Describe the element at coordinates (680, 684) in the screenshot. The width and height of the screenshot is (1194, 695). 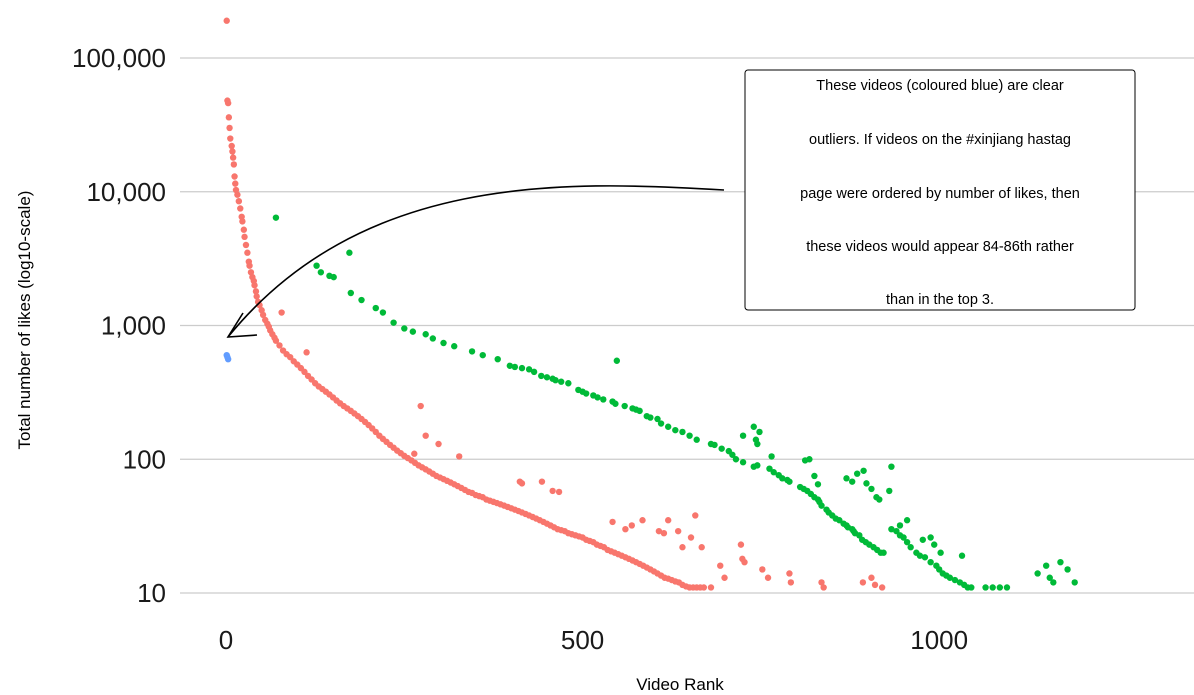
I see `x-axis-title: Video Rank` at that location.